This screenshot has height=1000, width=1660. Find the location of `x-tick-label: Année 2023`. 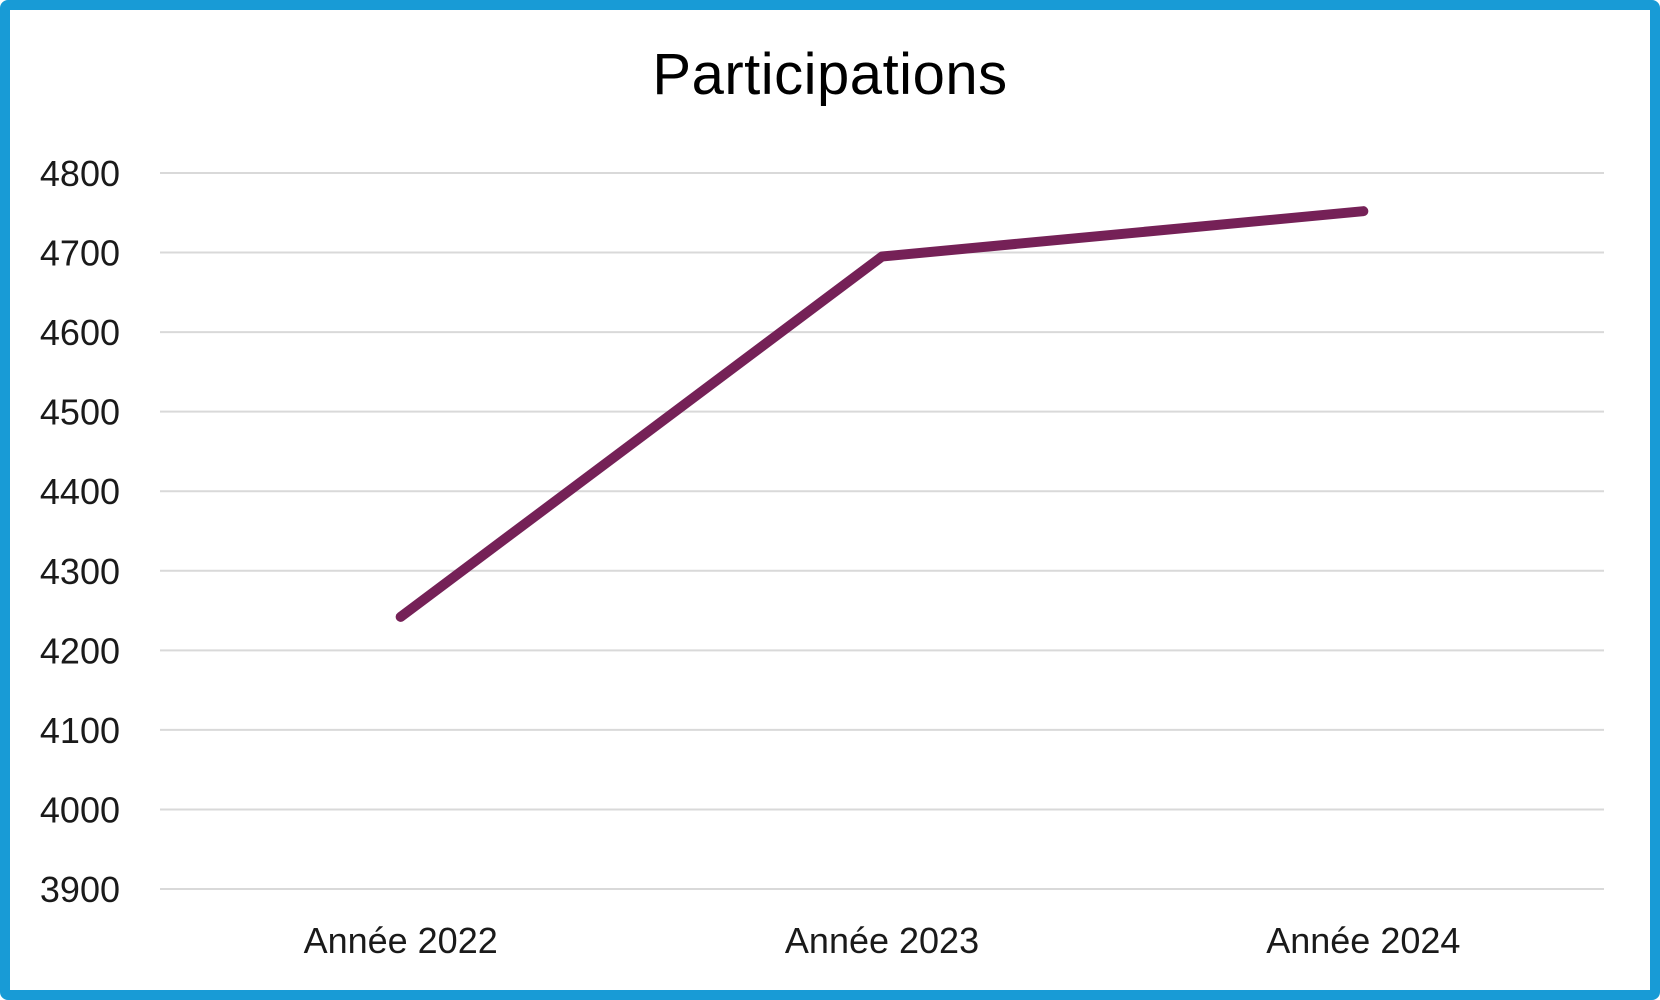

x-tick-label: Année 2023 is located at coordinates (882, 940).